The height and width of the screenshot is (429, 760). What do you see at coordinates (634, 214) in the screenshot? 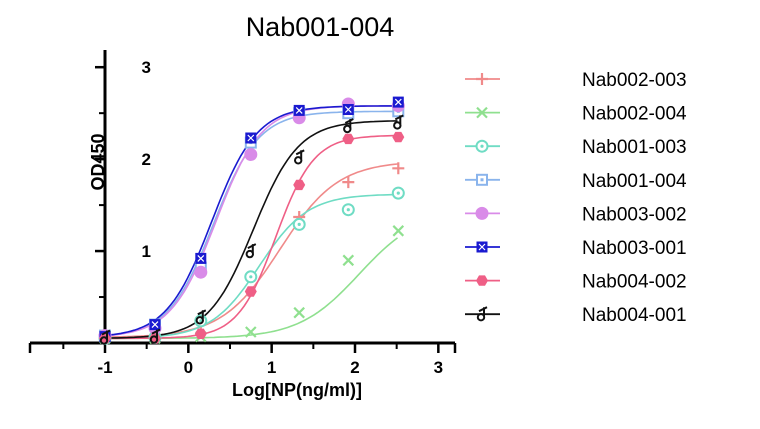
I see `legend-label: Nab003-002` at bounding box center [634, 214].